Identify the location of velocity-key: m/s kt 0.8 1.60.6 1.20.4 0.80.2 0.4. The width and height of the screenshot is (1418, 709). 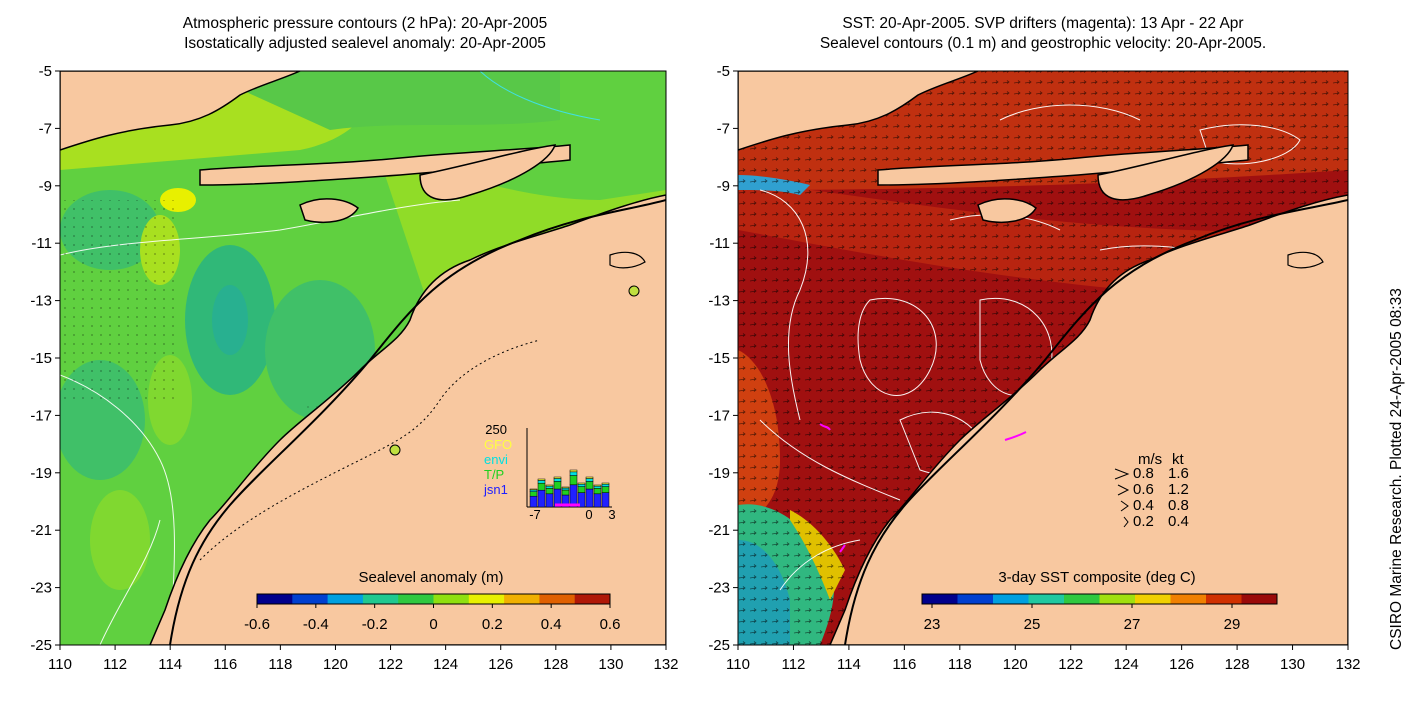
(1151, 490).